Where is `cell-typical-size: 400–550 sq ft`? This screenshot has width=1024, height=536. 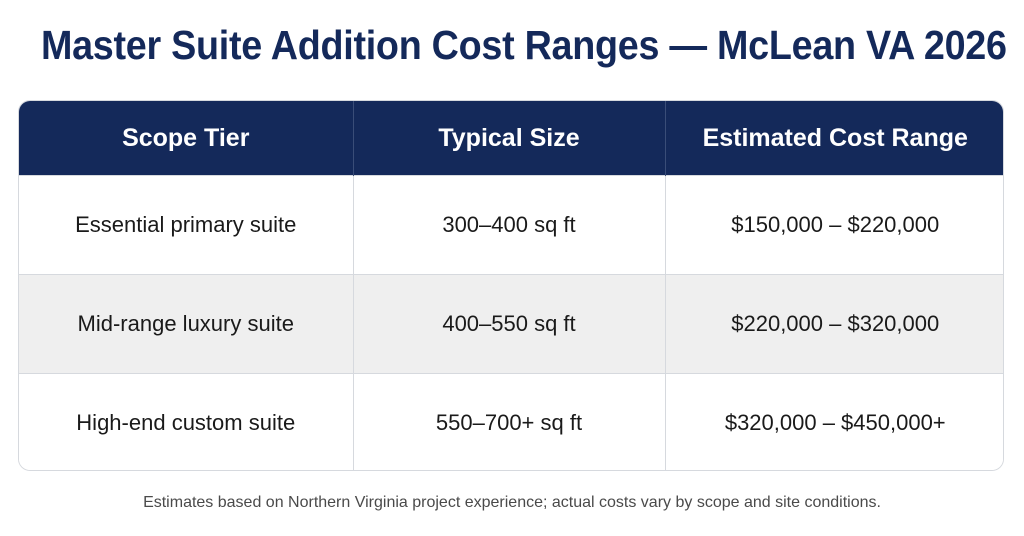 cell-typical-size: 400–550 sq ft is located at coordinates (509, 324).